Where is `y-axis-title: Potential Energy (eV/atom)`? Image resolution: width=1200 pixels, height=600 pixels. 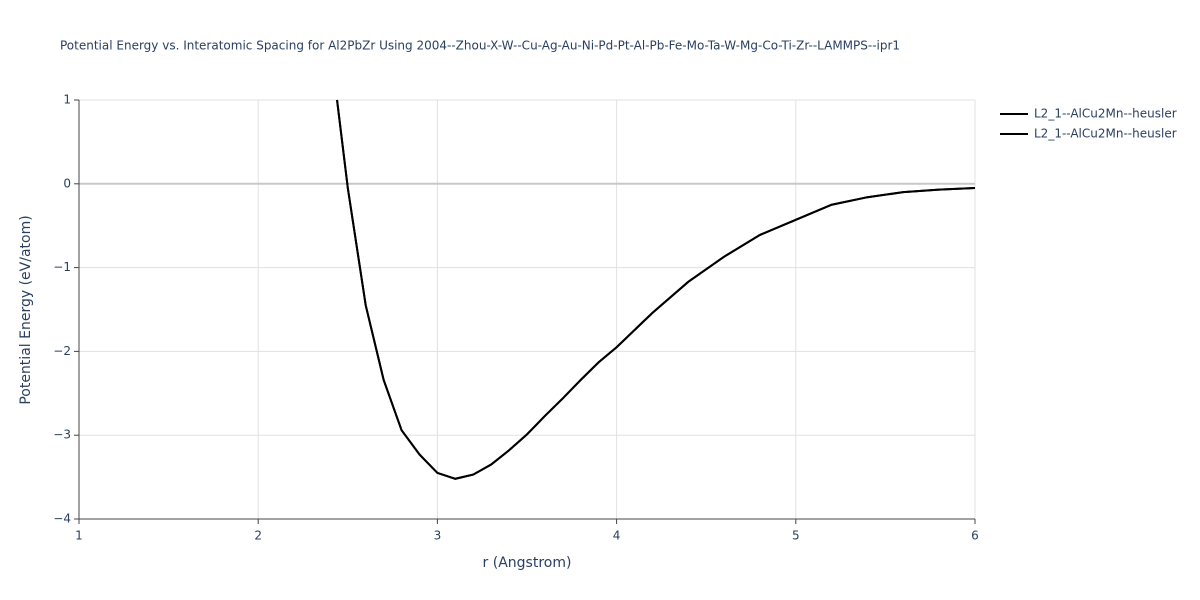 y-axis-title: Potential Energy (eV/atom) is located at coordinates (26, 309).